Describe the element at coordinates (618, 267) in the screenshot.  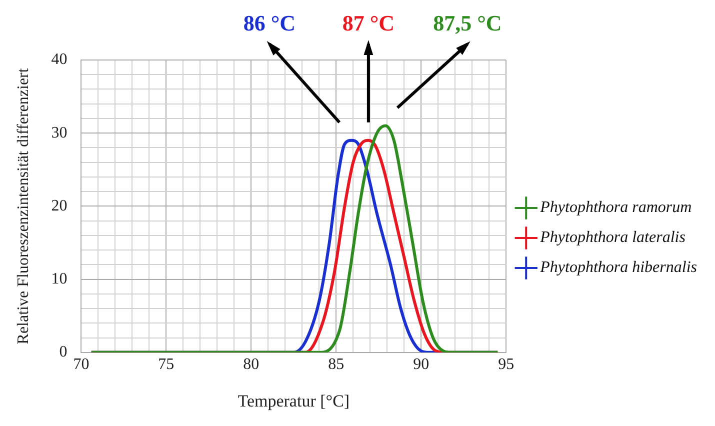
I see `legend-label: Phytophthora hibernalis` at that location.